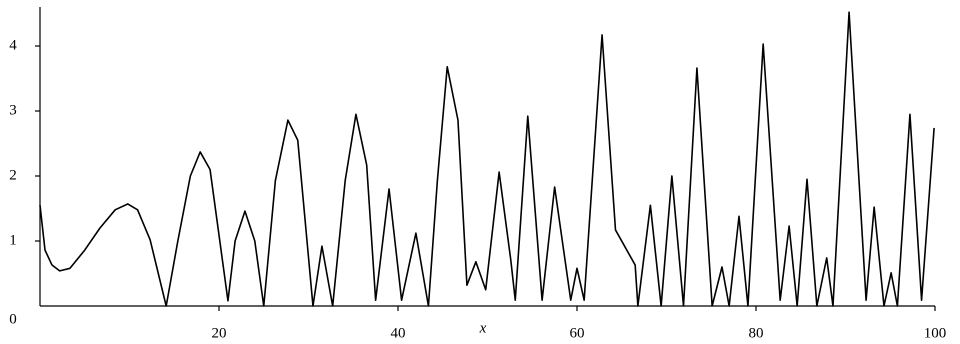 This screenshot has width=960, height=344. I want to click on y-tick-label: 2, so click(13, 175).